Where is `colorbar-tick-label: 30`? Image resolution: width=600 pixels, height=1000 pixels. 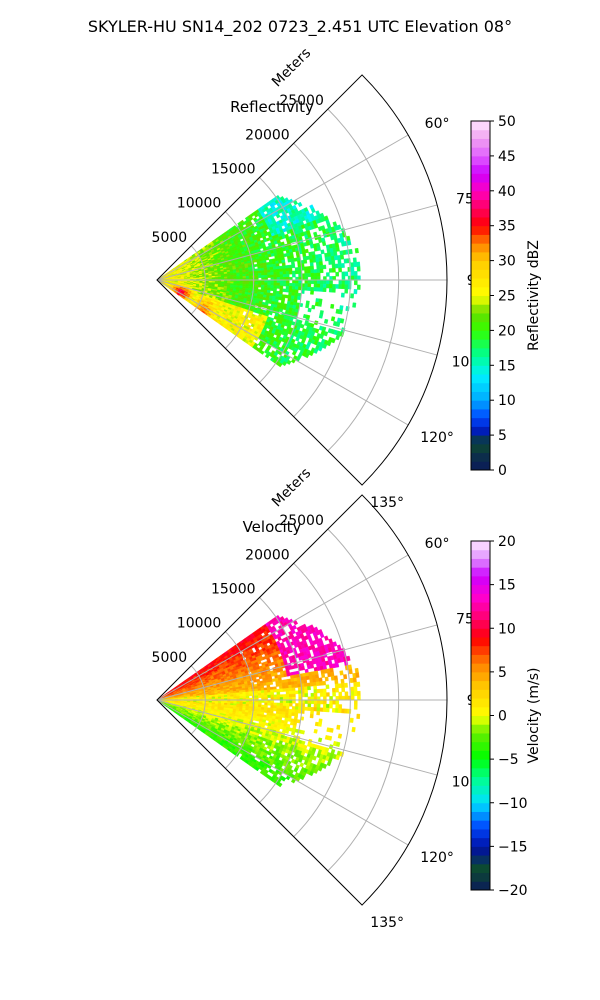
colorbar-tick-label: 30 is located at coordinates (507, 262).